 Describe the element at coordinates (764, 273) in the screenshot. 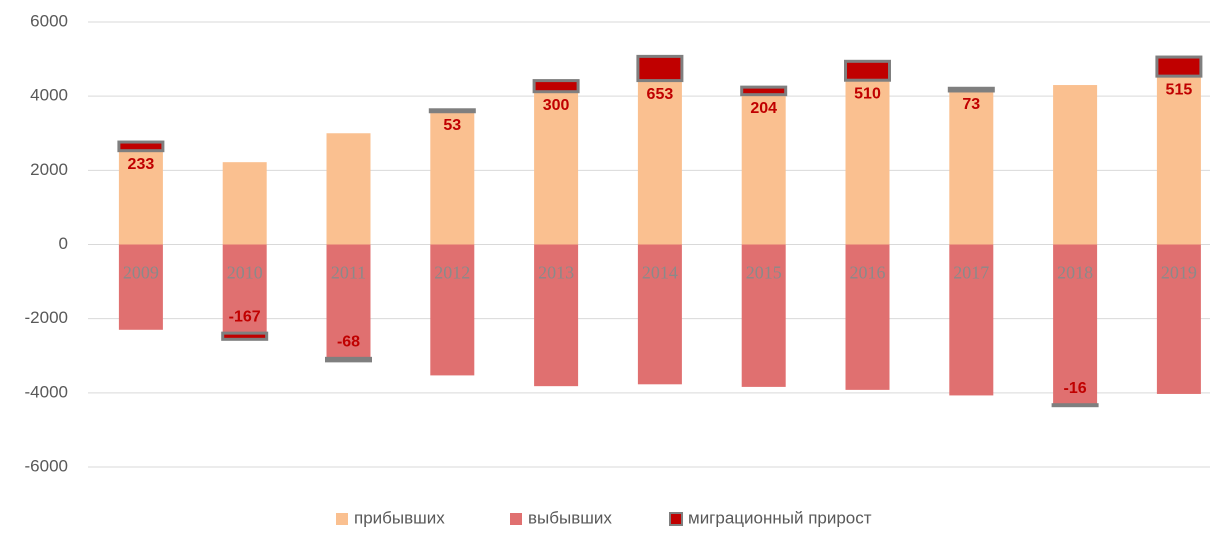

I see `x-tick-label: 2015` at that location.